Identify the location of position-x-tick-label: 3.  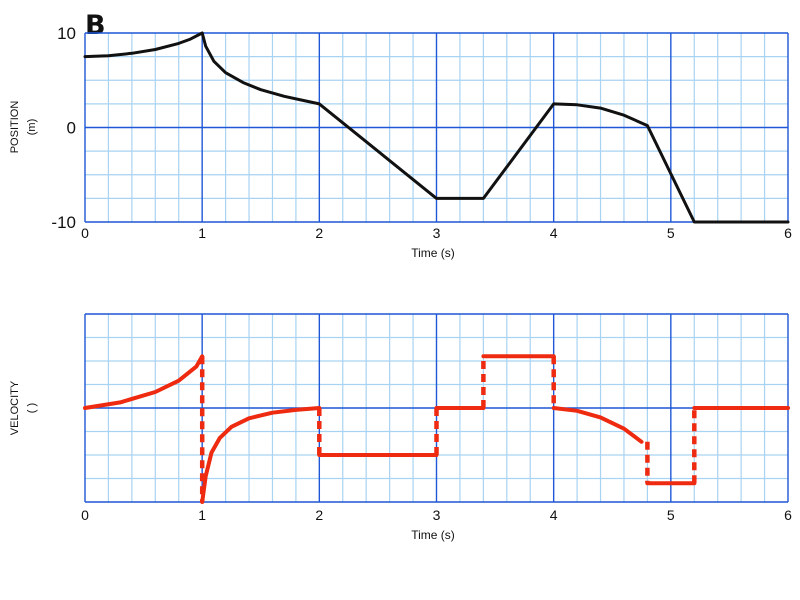
(437, 233).